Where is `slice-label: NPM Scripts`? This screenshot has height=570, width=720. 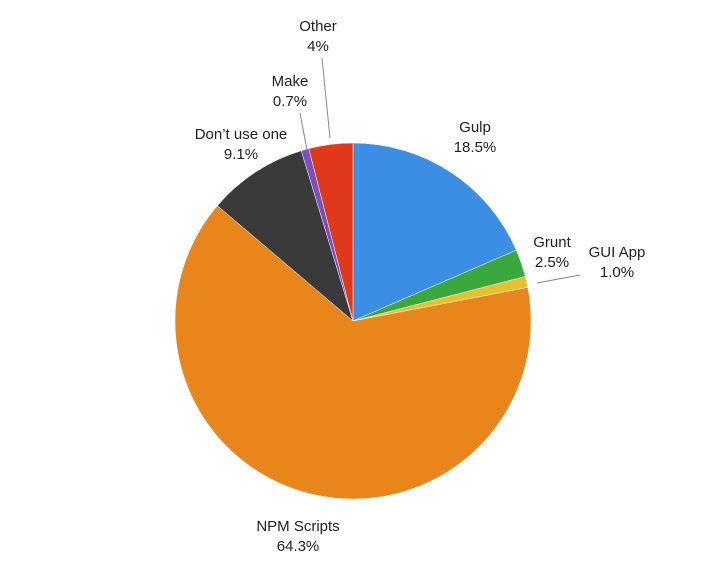
slice-label: NPM Scripts is located at coordinates (297, 526).